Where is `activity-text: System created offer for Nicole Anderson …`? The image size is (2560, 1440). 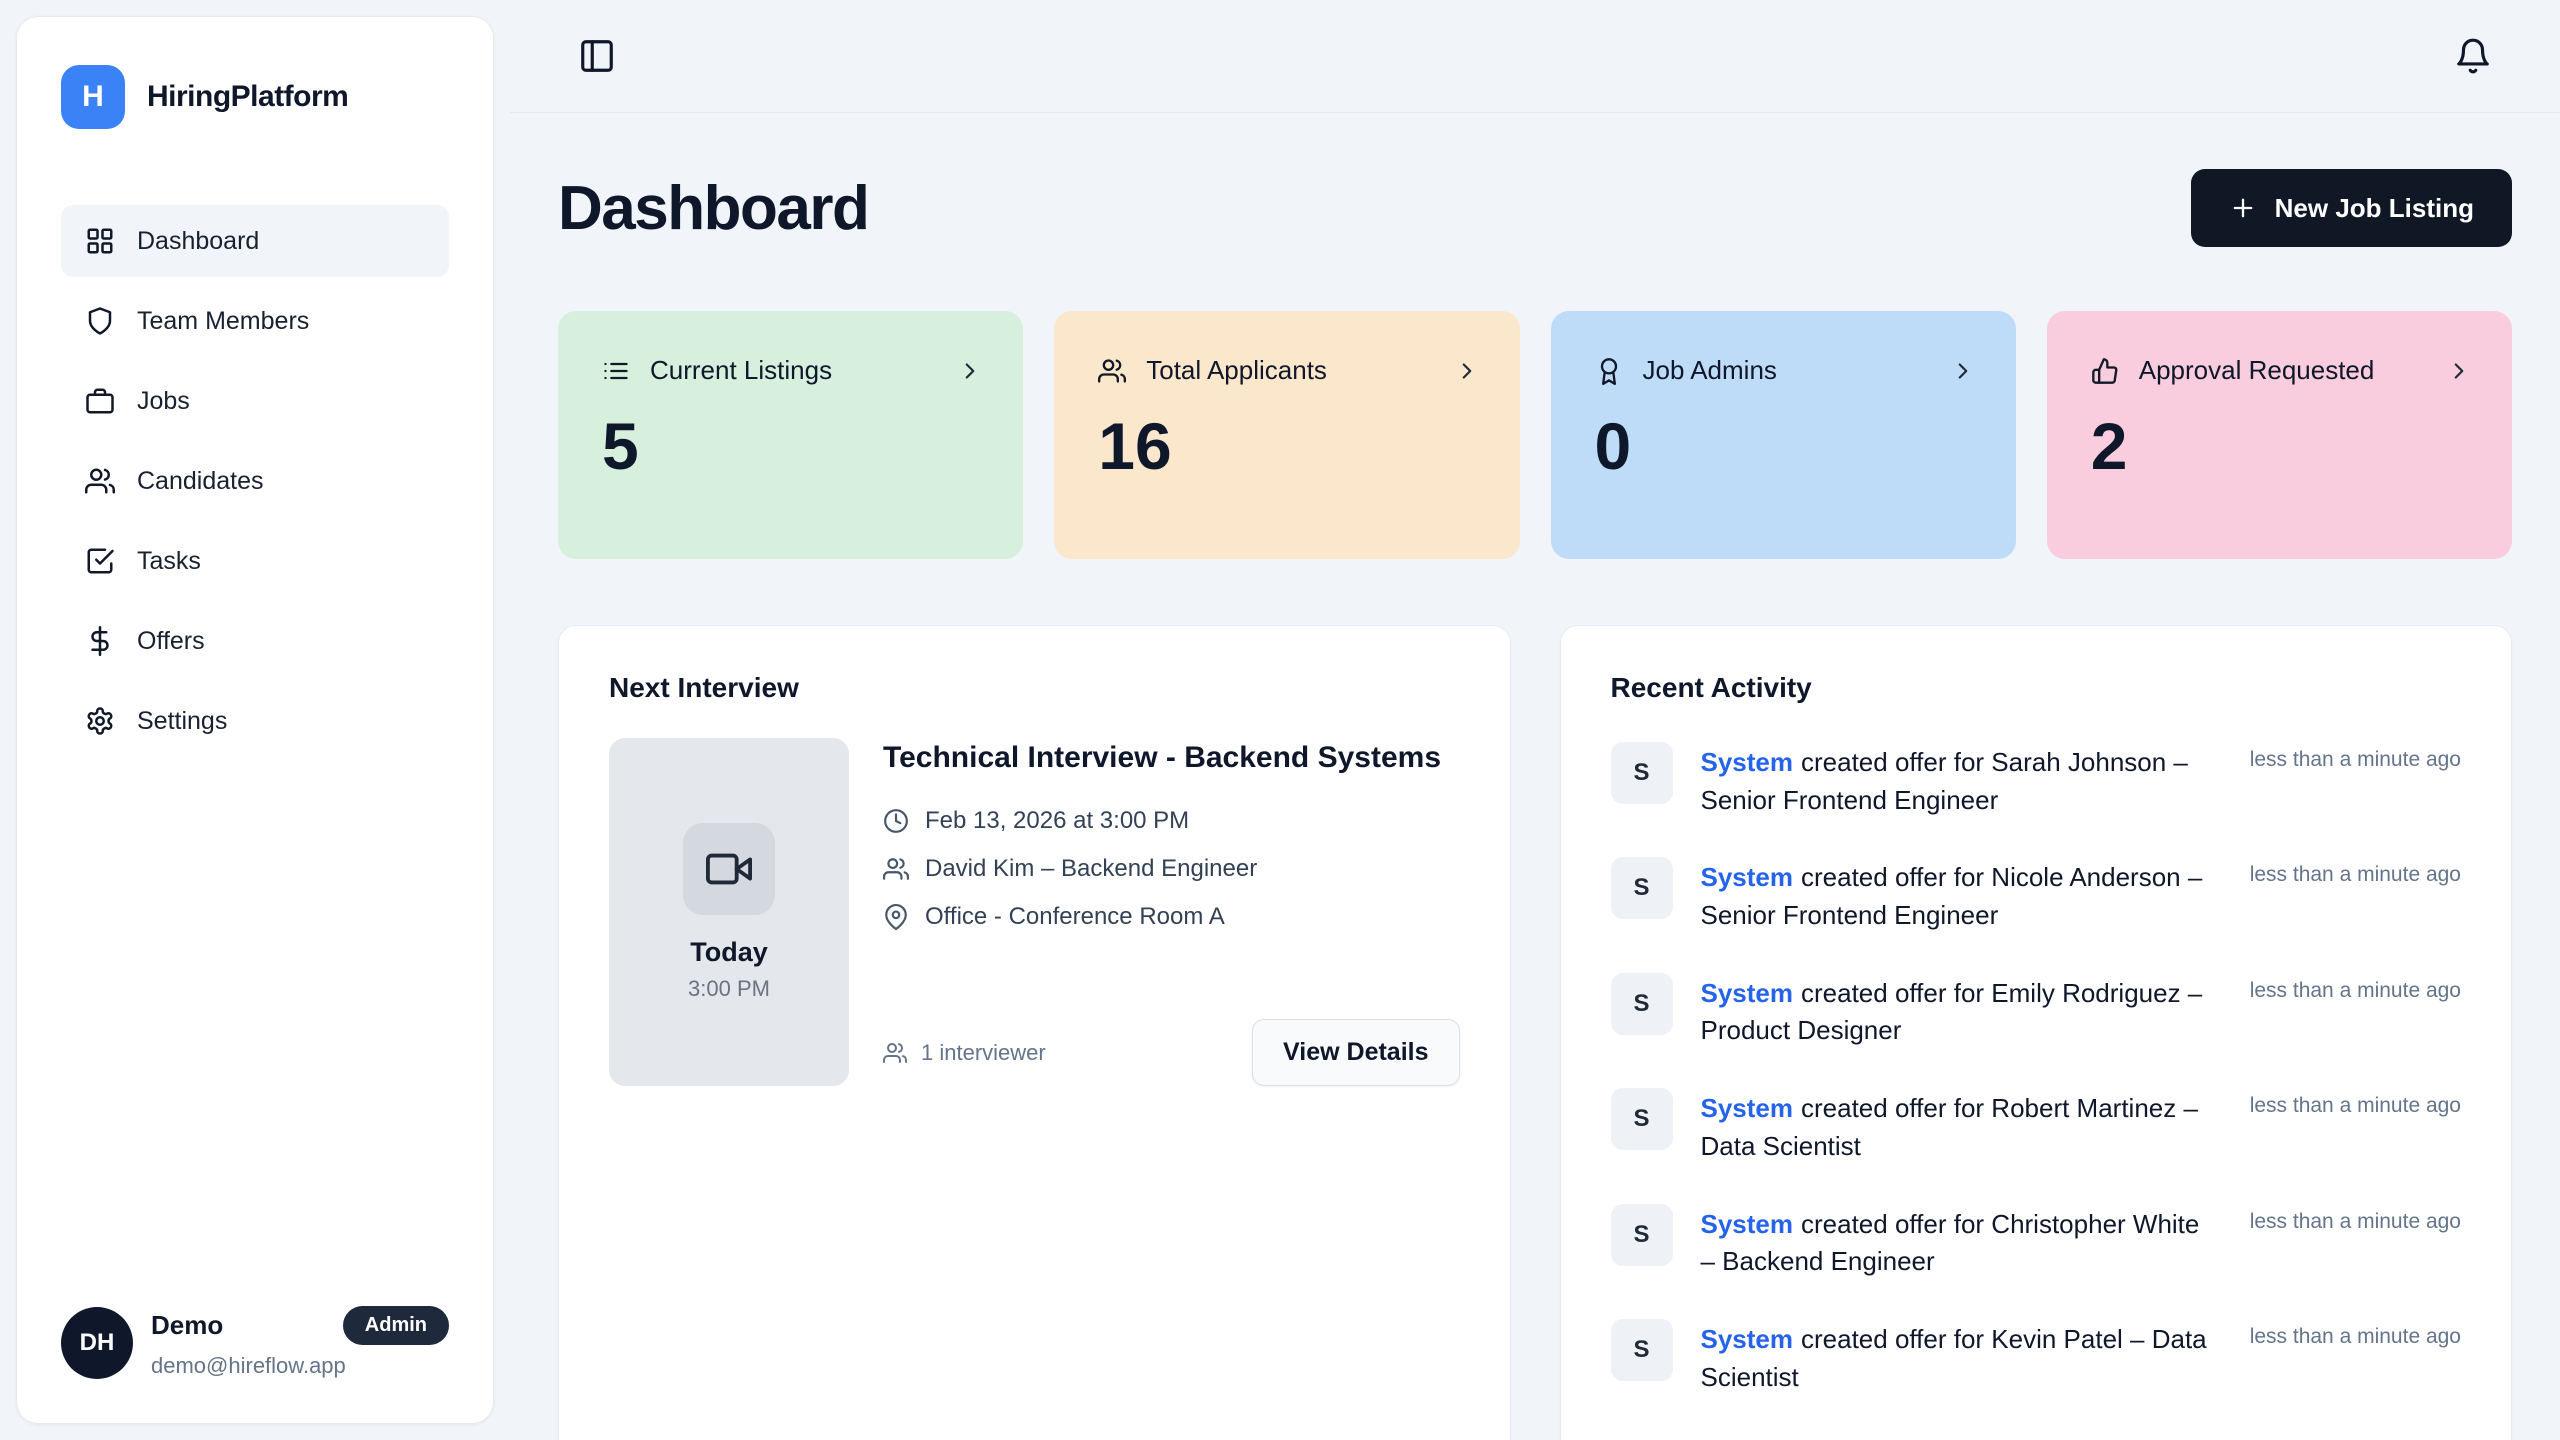 activity-text: System created offer for Nicole Anderson … is located at coordinates (1954, 895).